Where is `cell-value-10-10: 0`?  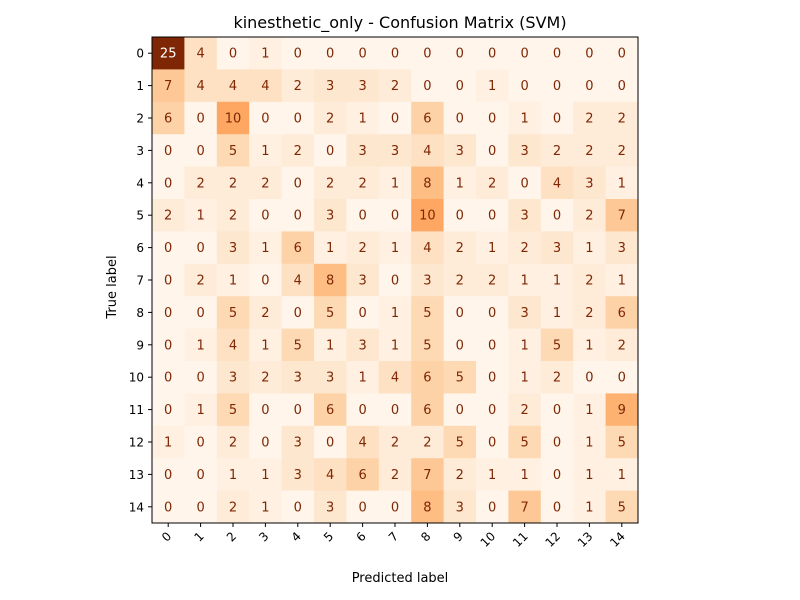 cell-value-10-10: 0 is located at coordinates (492, 378).